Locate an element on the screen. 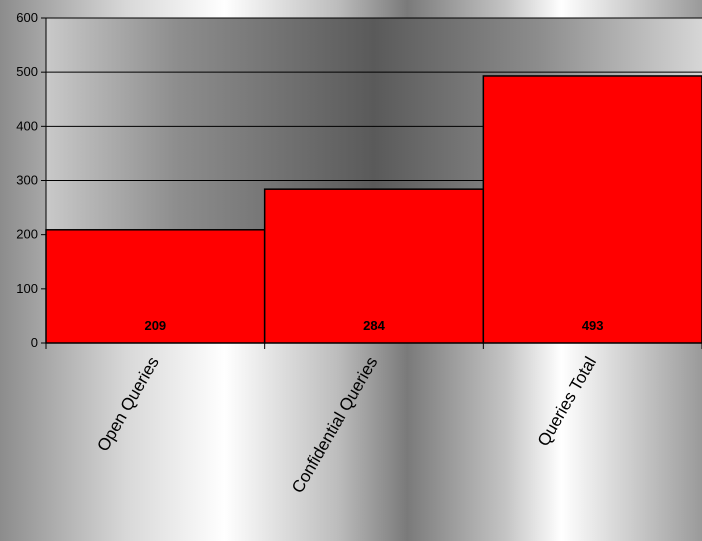 The height and width of the screenshot is (541, 702). x-tick-label: Queries Total is located at coordinates (567, 402).